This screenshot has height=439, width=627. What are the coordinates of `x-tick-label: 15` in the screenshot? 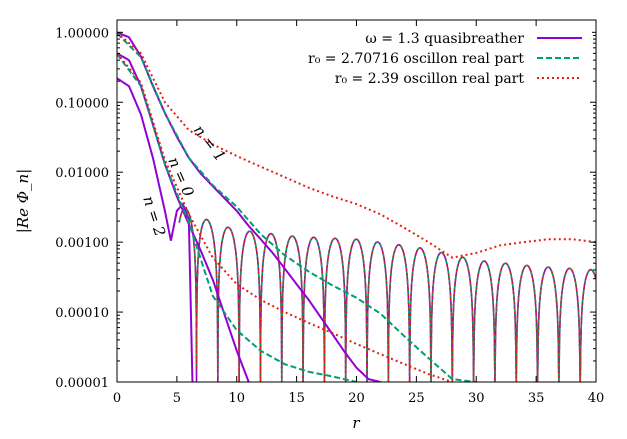 It's located at (296, 398).